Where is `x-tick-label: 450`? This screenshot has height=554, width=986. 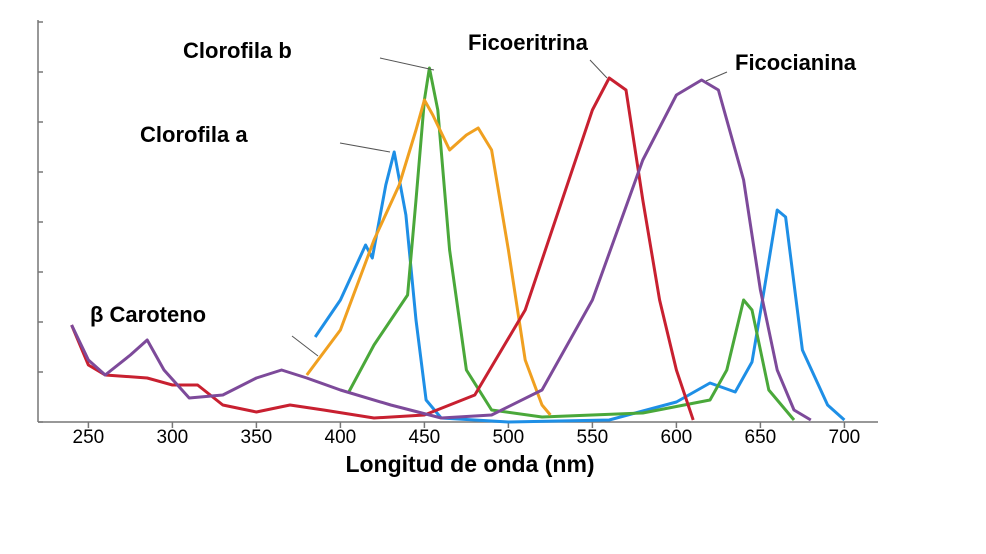
x-tick-label: 450 is located at coordinates (425, 437).